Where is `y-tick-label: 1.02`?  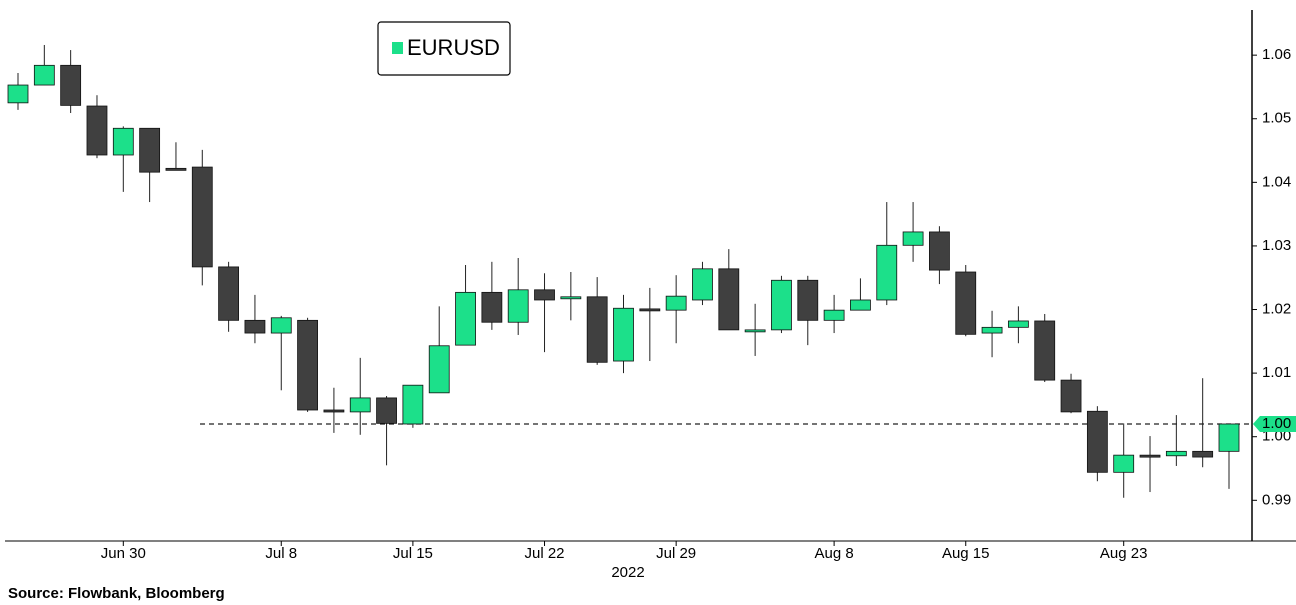 y-tick-label: 1.02 is located at coordinates (1276, 308).